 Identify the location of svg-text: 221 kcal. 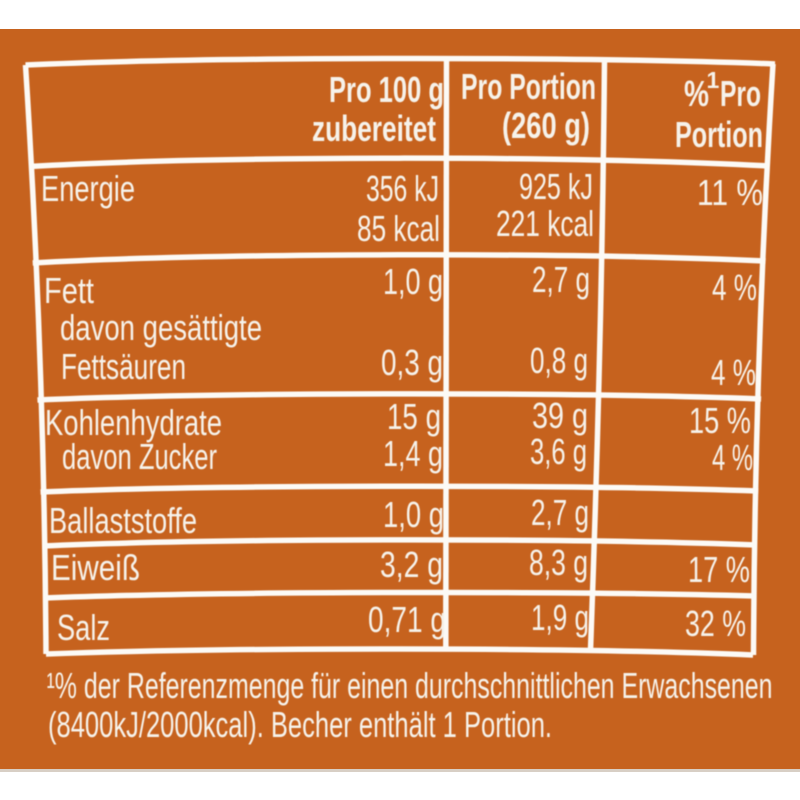
(545, 223).